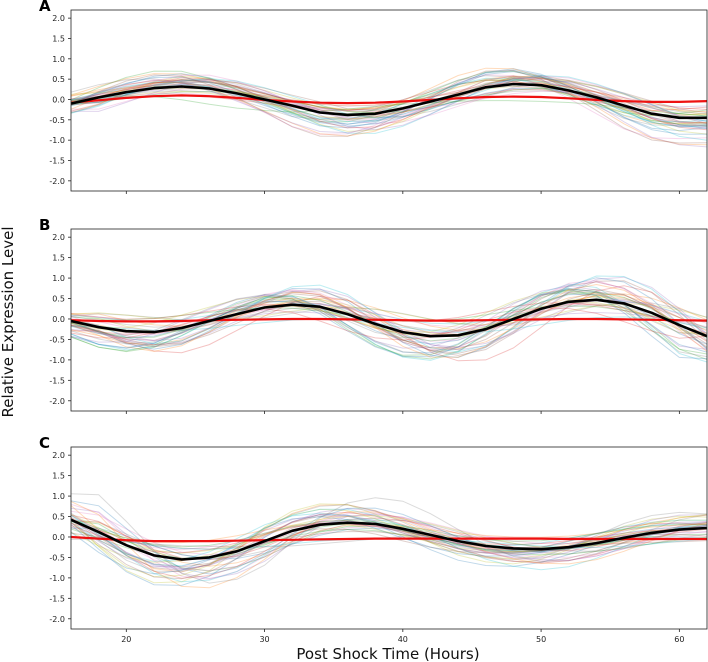 The image size is (708, 662). Describe the element at coordinates (57, 401) in the screenshot. I see `panel-b-y-tick-label: -2.0` at that location.